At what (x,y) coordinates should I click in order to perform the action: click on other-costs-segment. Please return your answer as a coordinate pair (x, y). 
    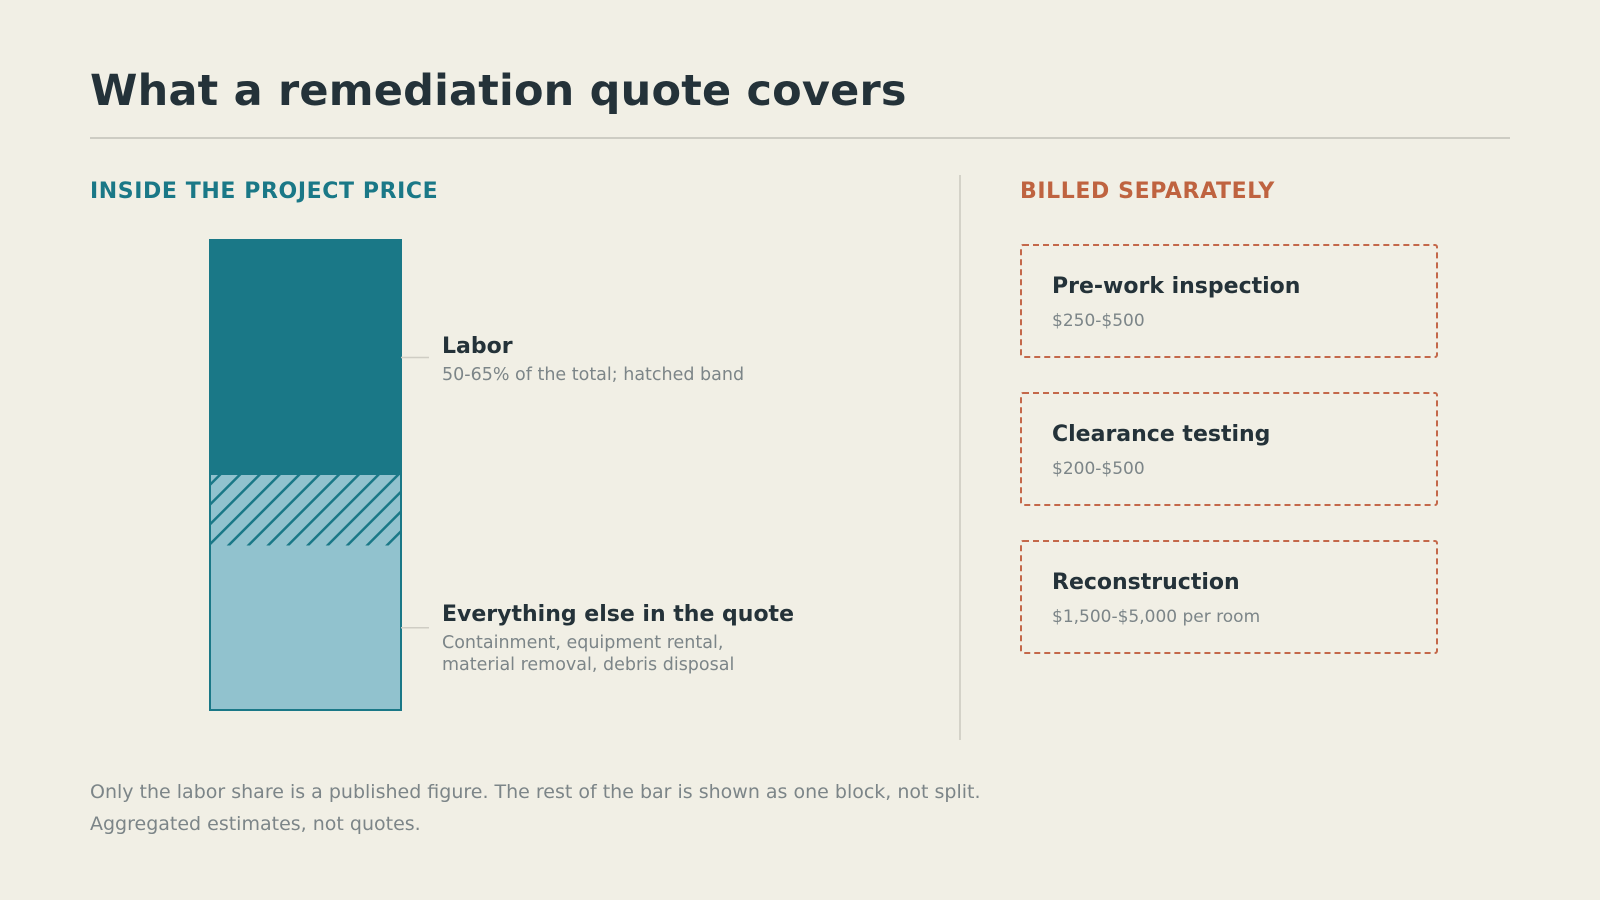
    Looking at the image, I should click on (305, 627).